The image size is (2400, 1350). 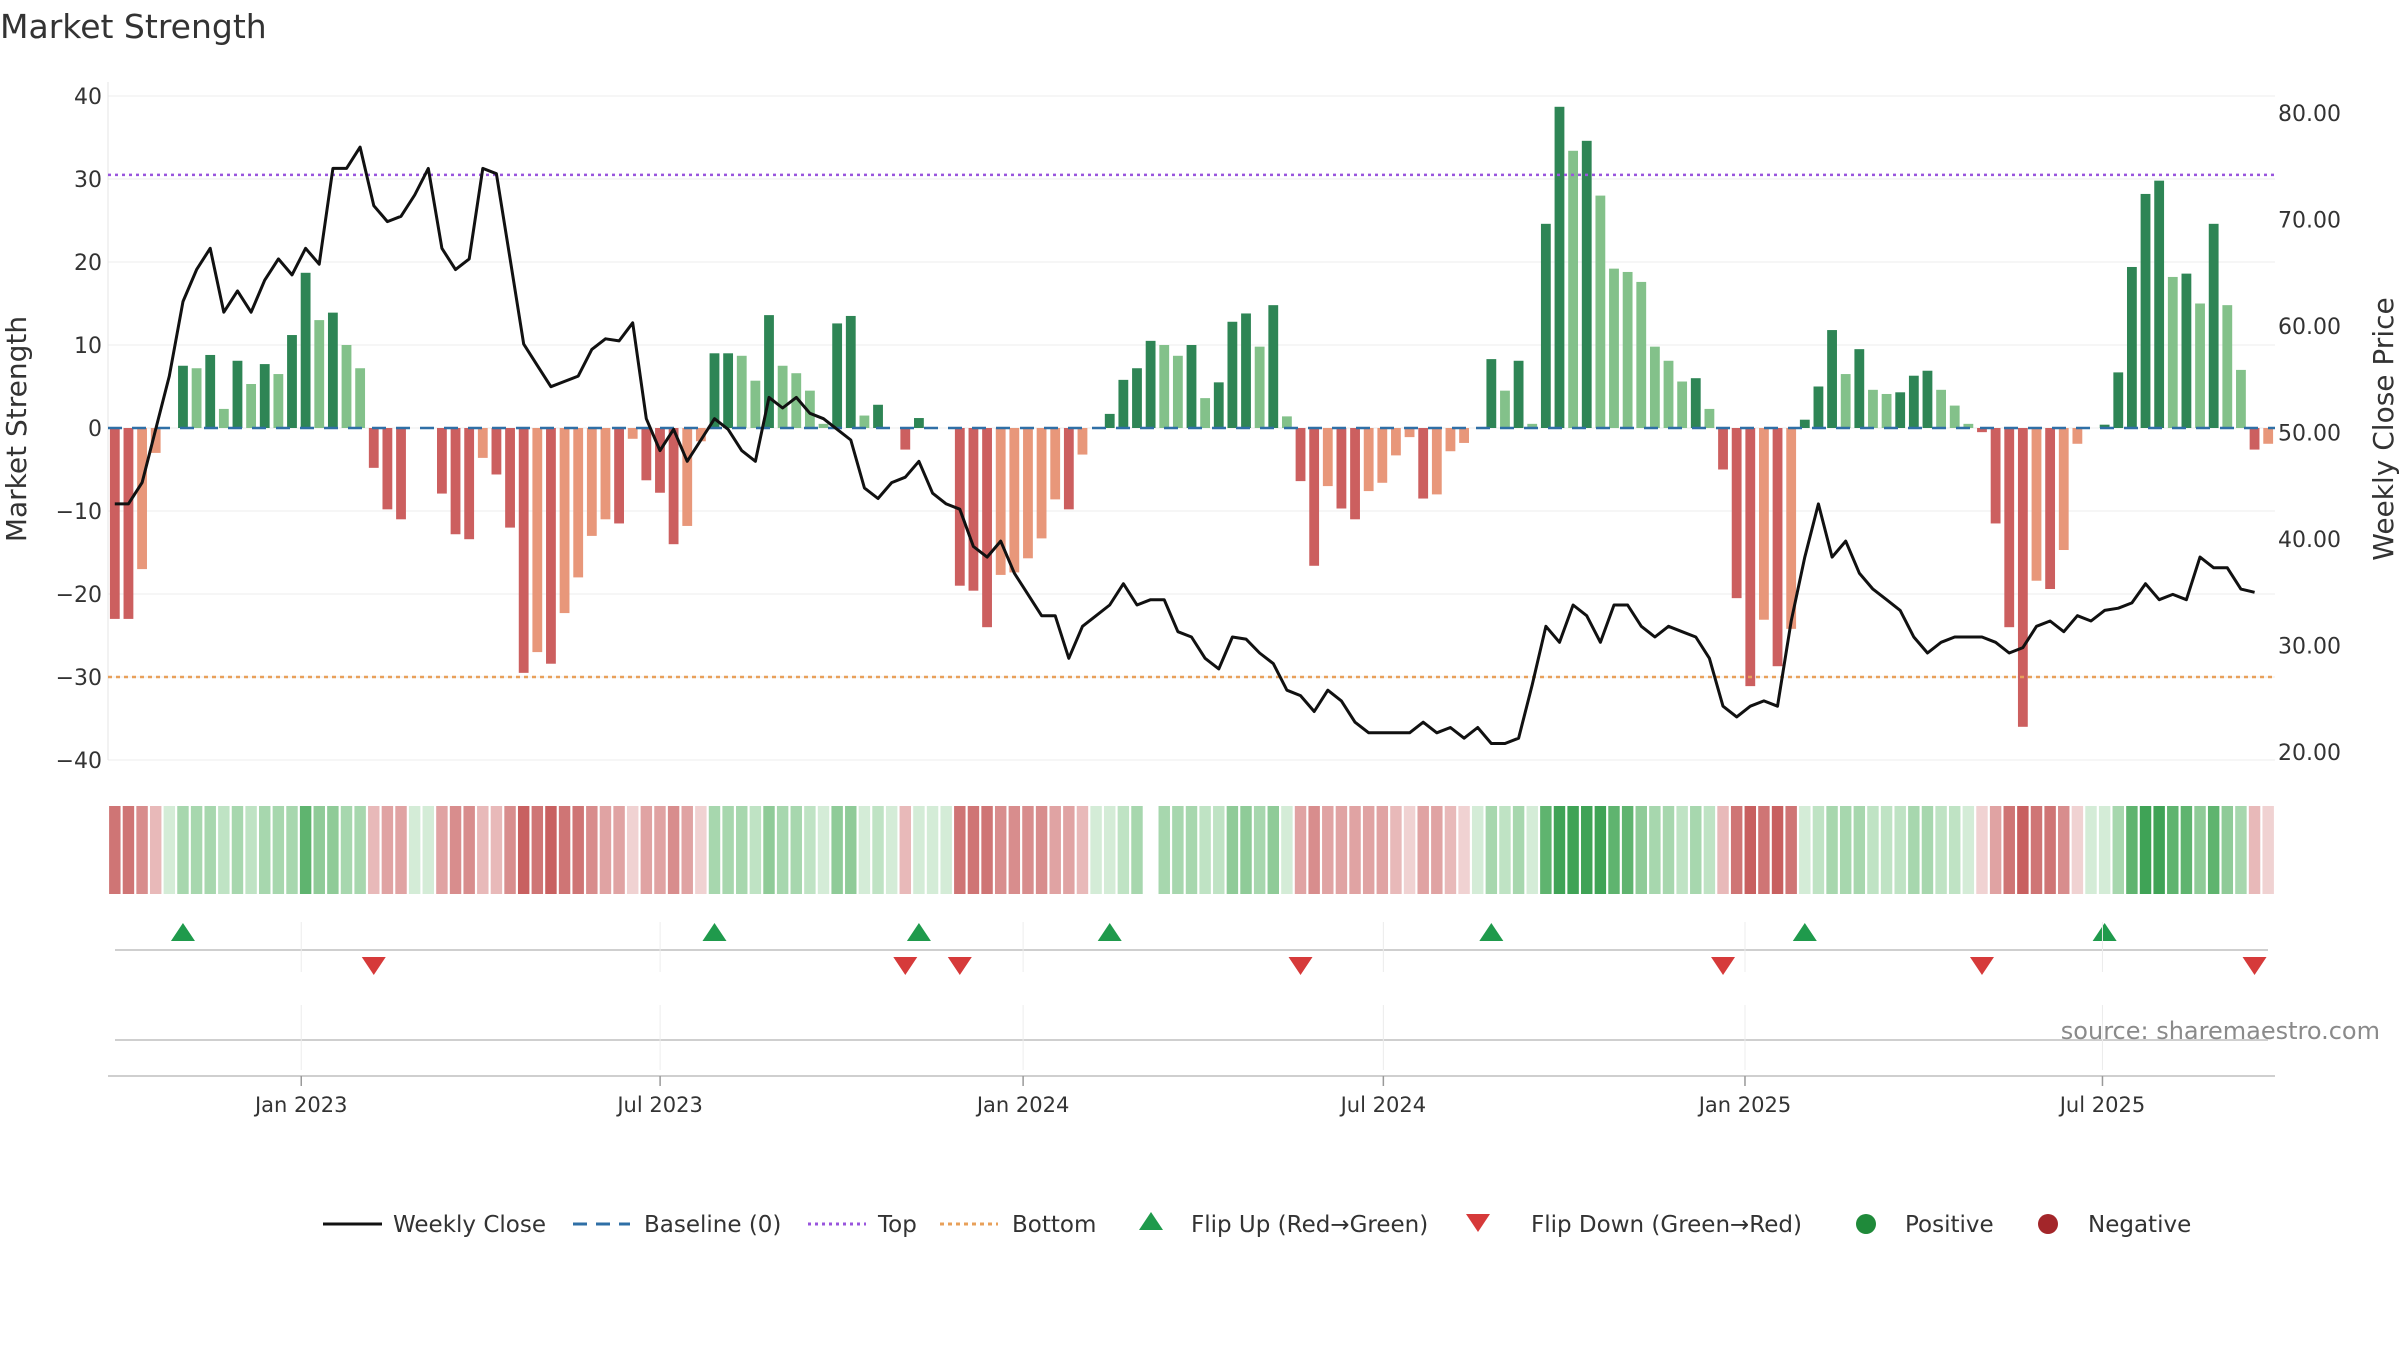 I want to click on left-tick-label: 0, so click(x=95, y=429).